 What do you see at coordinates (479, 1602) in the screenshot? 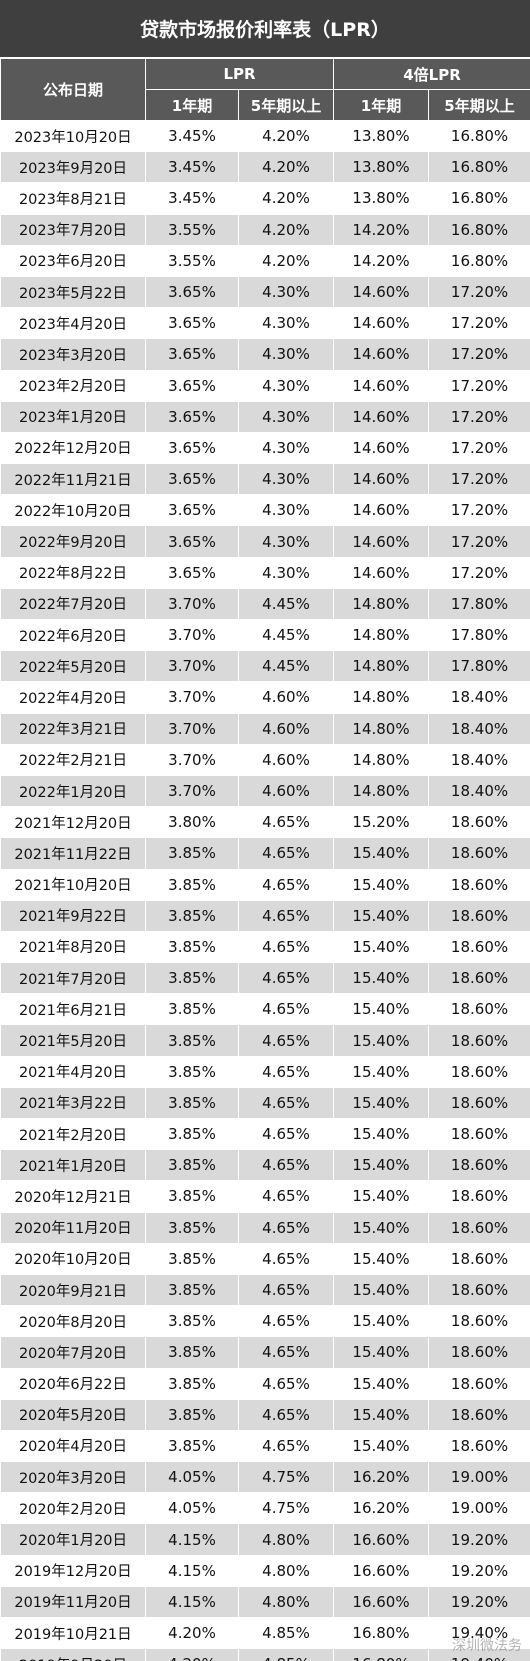
I see `rate-cell: 19.20%` at bounding box center [479, 1602].